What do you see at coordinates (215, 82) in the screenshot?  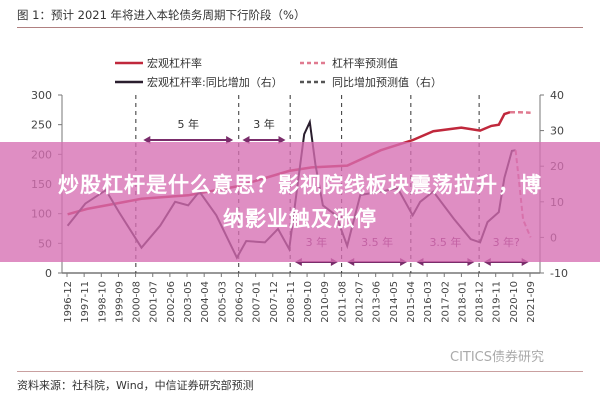 I see `legend-label: 宏观杠杆率:同比增加（右）` at bounding box center [215, 82].